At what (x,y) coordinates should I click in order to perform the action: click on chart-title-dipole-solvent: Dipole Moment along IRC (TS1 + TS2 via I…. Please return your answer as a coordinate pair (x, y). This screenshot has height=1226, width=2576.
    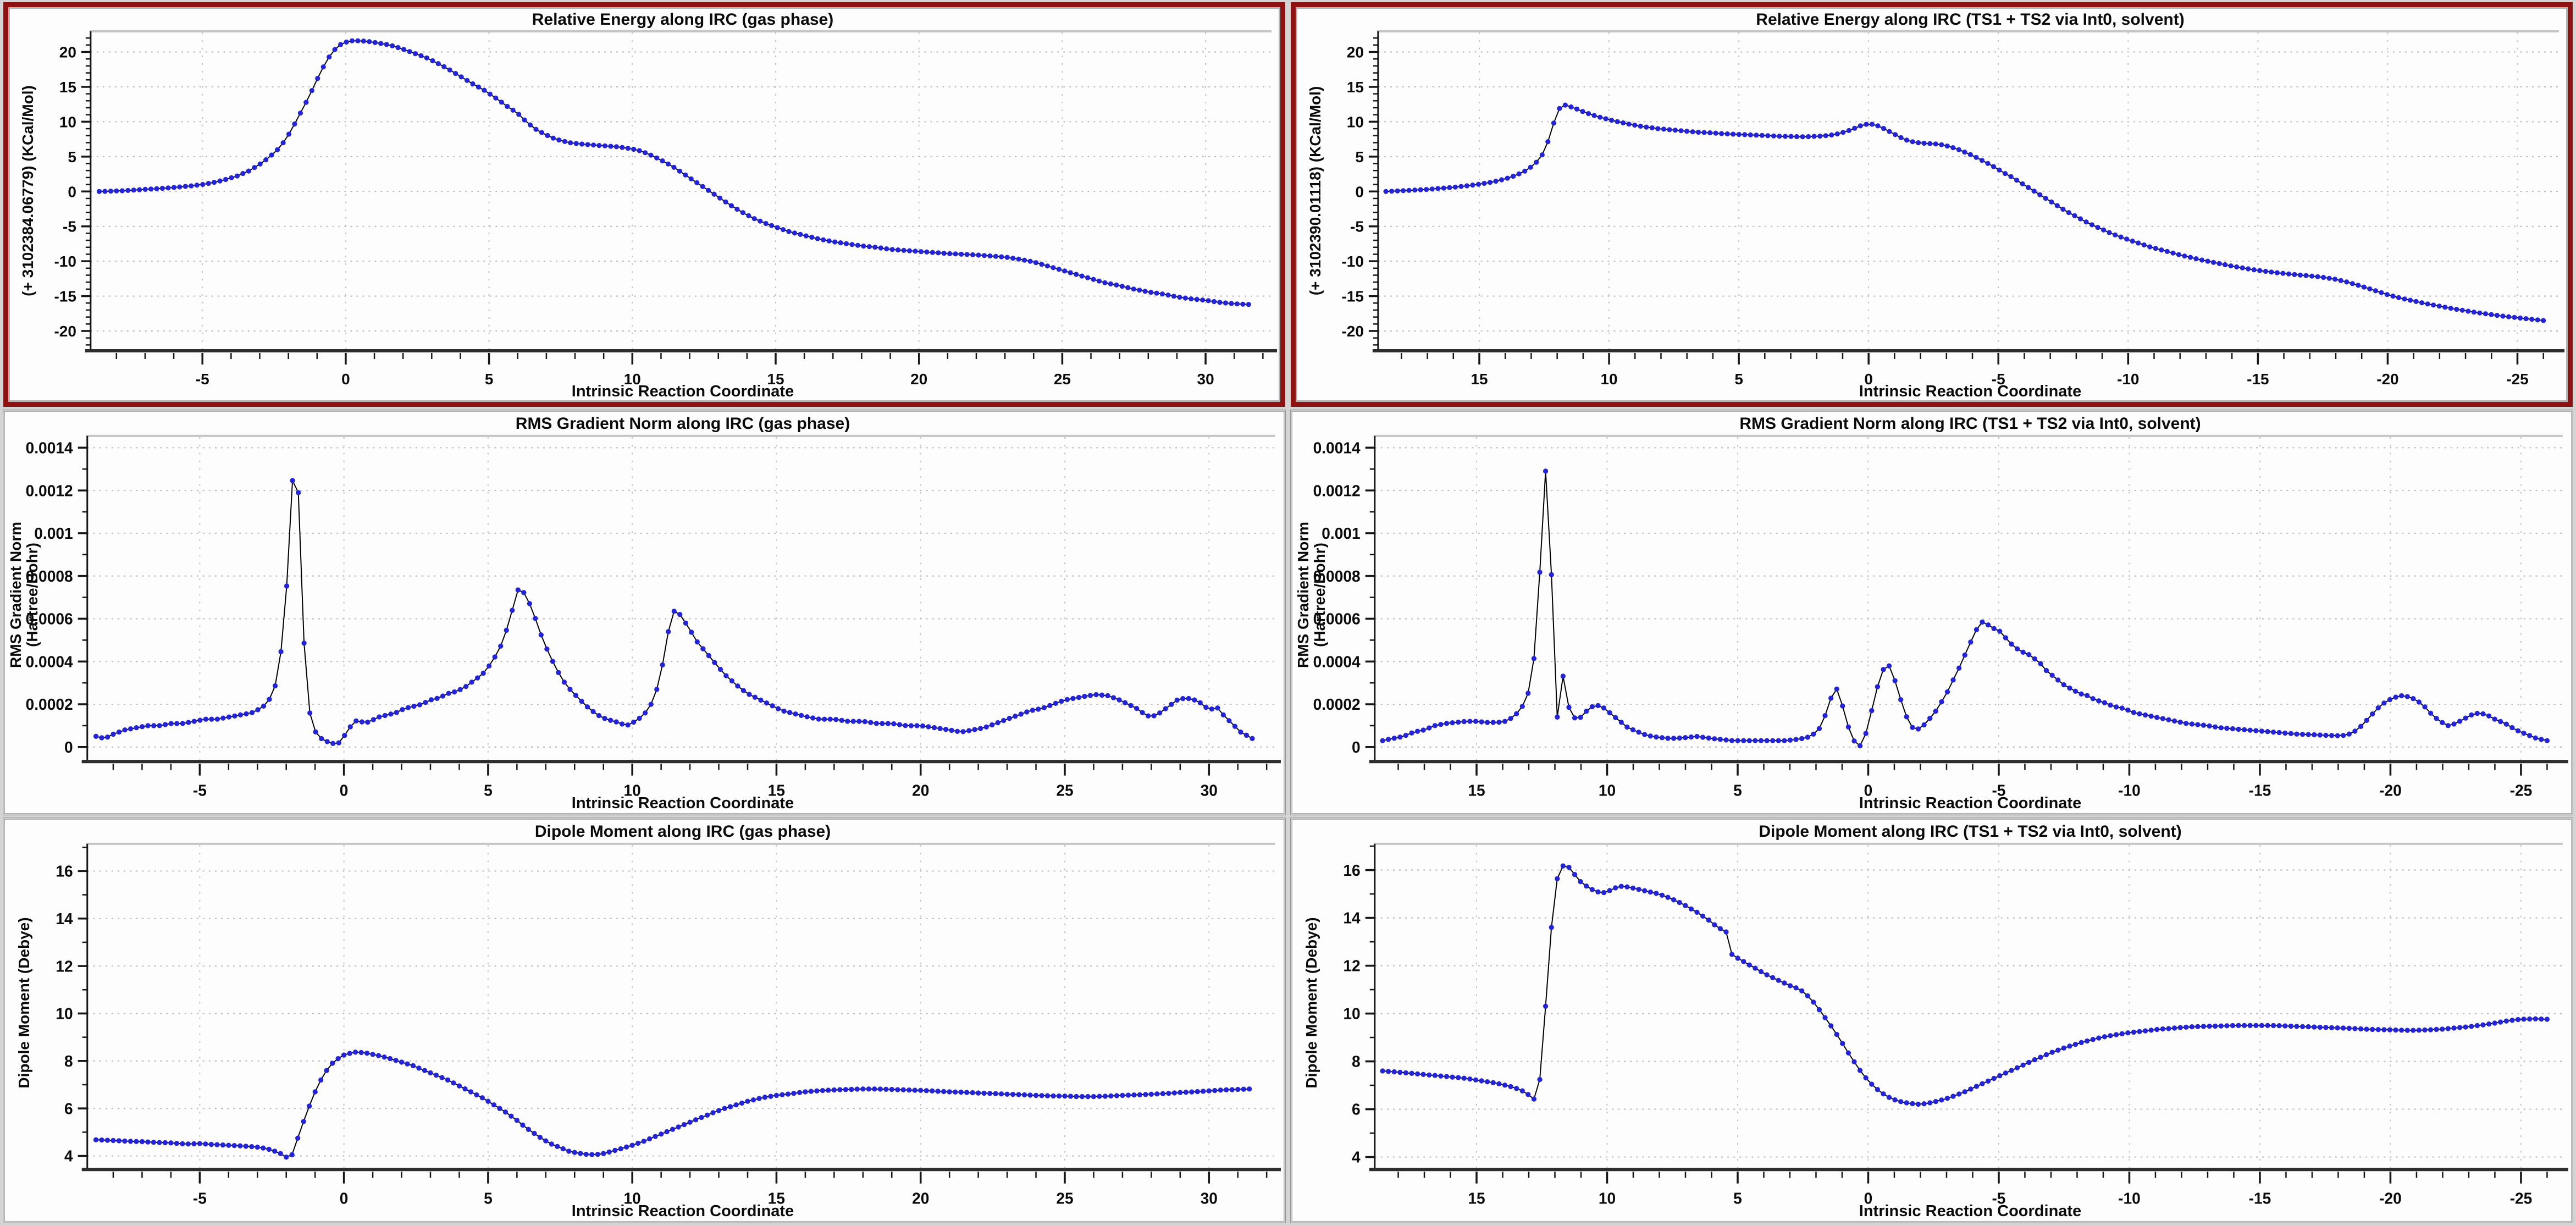
    Looking at the image, I should click on (1970, 831).